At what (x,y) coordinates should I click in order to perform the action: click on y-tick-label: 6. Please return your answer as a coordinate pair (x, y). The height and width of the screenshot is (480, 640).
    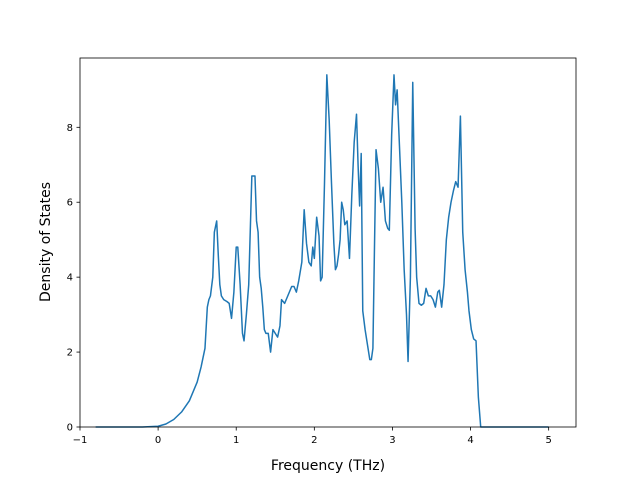
    Looking at the image, I should click on (70, 203).